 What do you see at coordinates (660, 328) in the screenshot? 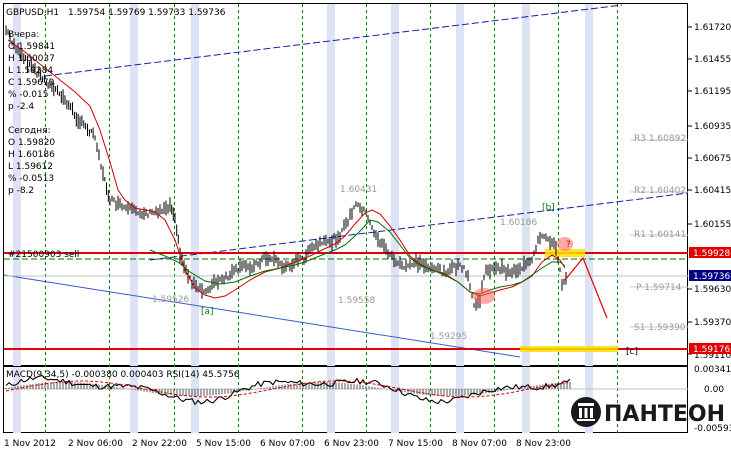
I see `pivot-s1: S1 1.59390` at bounding box center [660, 328].